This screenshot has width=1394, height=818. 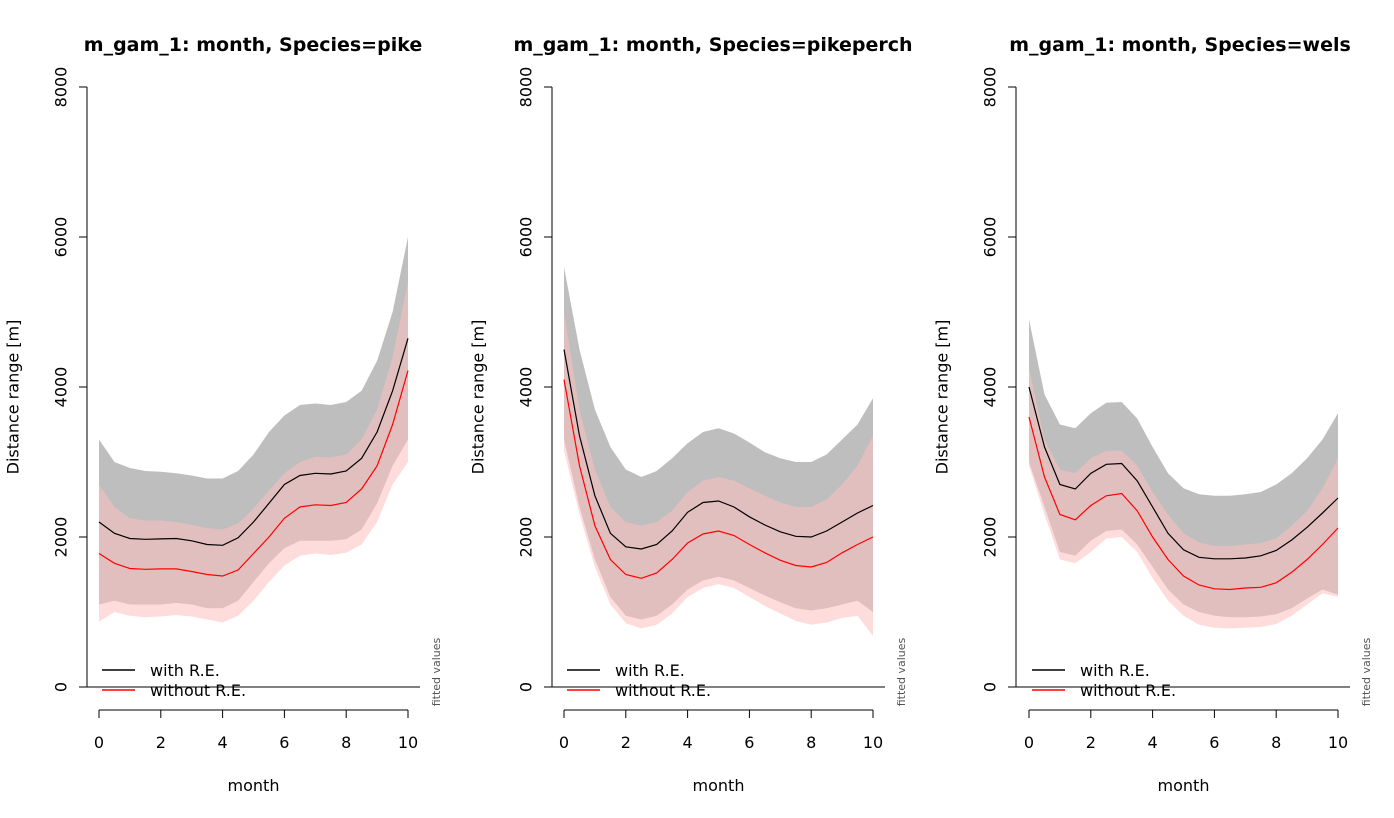 I want to click on chart-title: m_gam_1: month, Species=pikeperch, so click(x=712, y=45).